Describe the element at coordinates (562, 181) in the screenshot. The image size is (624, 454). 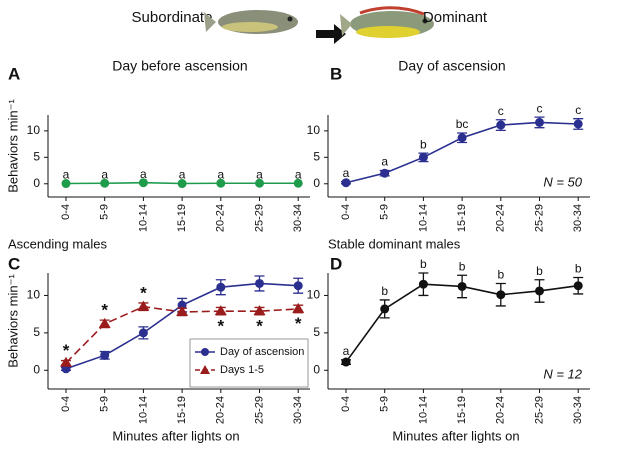
I see `sample-size: N = 50` at that location.